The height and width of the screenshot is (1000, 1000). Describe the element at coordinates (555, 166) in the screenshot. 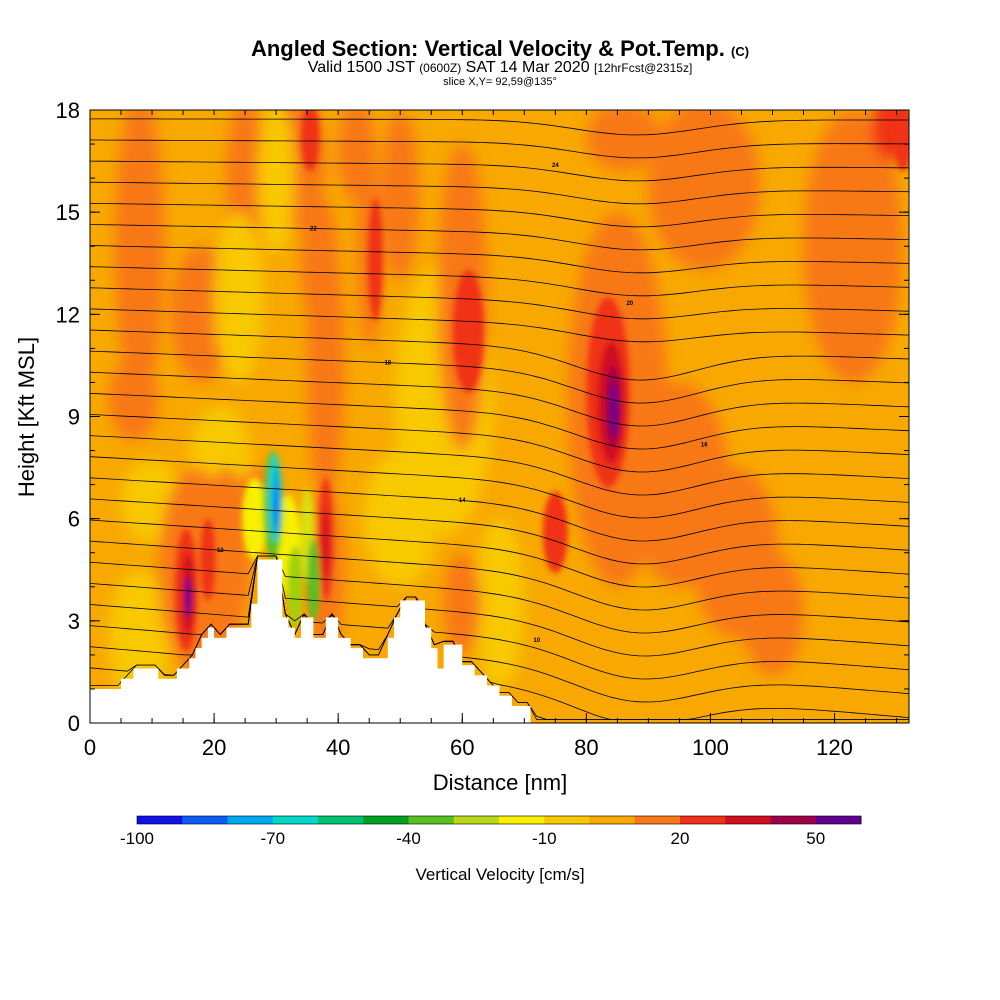

I see `isentrope-label: 24` at that location.